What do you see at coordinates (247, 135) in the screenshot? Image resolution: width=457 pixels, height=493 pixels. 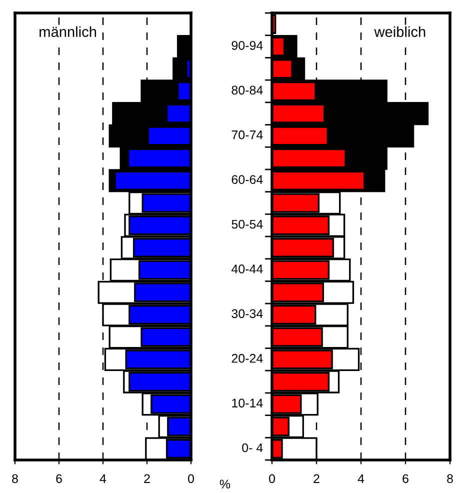 I see `y-tick-label: 70-74` at bounding box center [247, 135].